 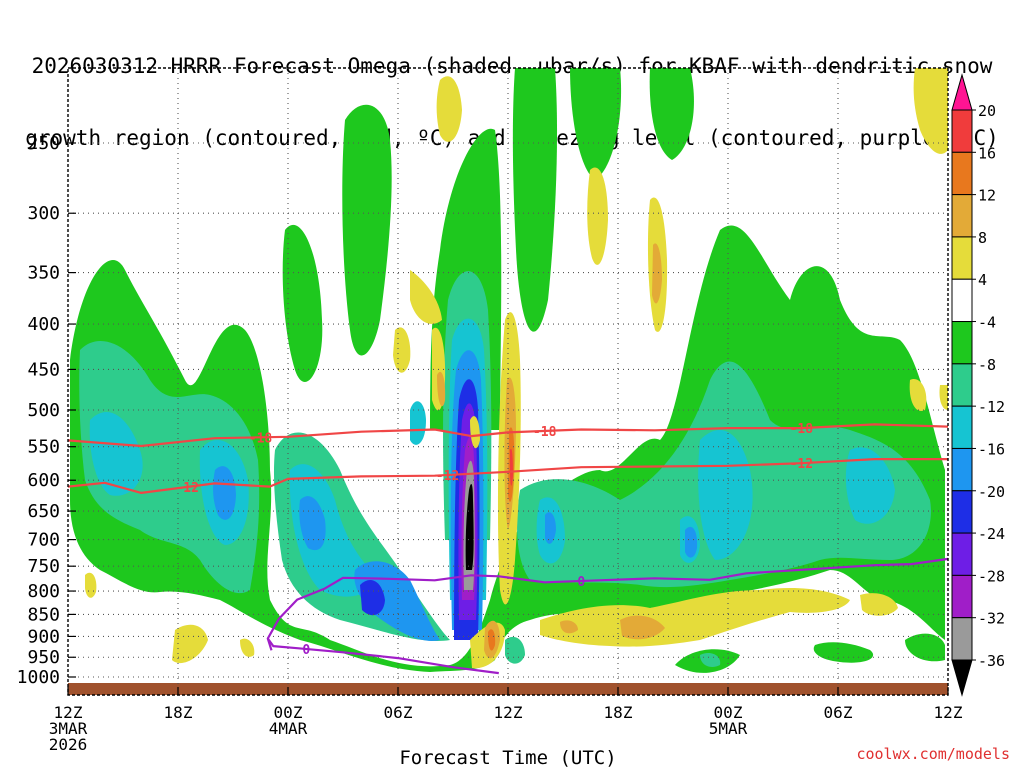 I want to click on omega-region-cyan-right, so click(x=725, y=495).